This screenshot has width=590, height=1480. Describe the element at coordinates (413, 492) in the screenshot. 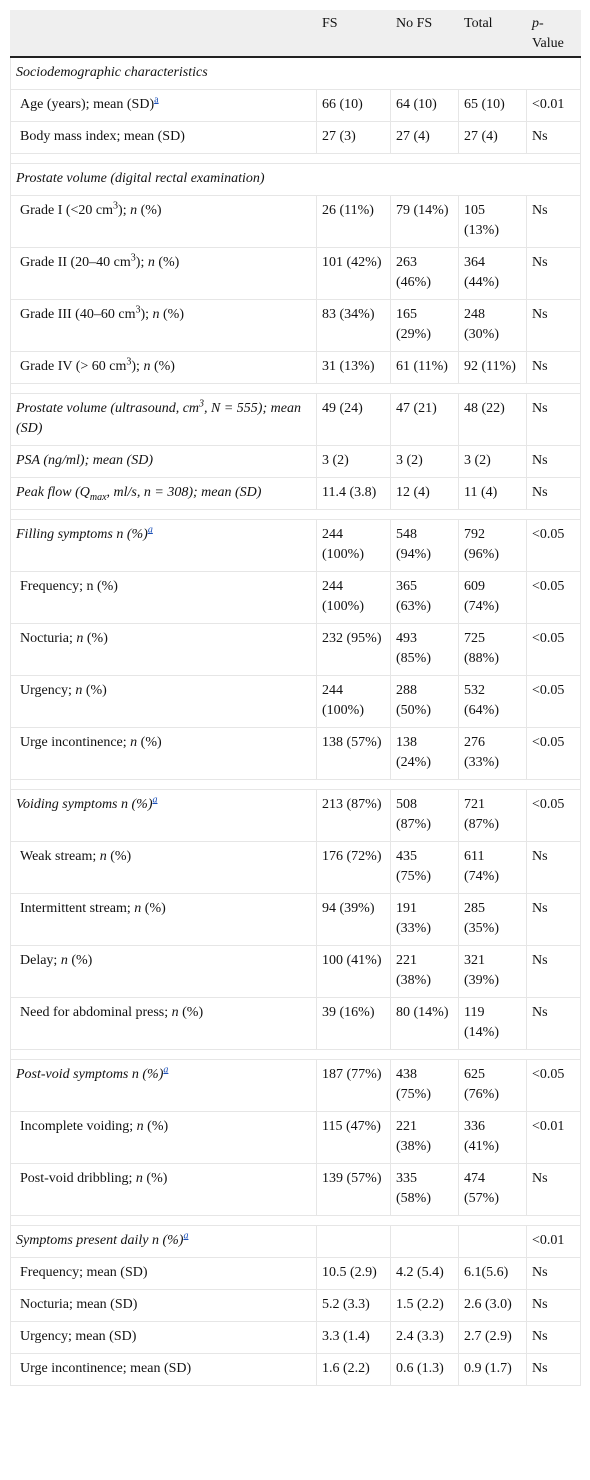

I see `cell-text: 12 (4)` at that location.